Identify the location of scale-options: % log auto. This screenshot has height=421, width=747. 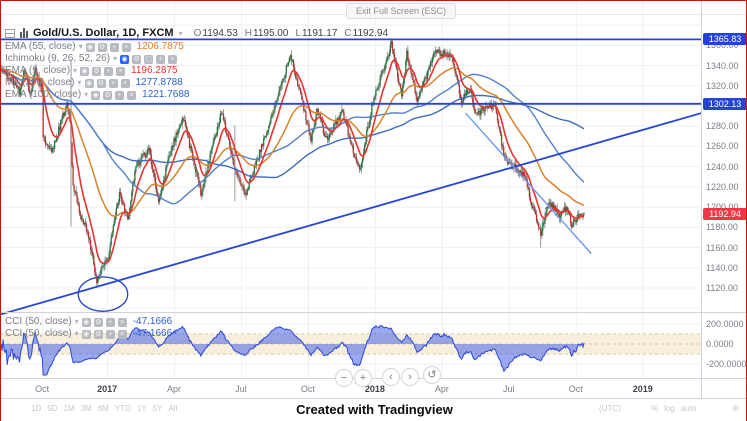
(676, 408).